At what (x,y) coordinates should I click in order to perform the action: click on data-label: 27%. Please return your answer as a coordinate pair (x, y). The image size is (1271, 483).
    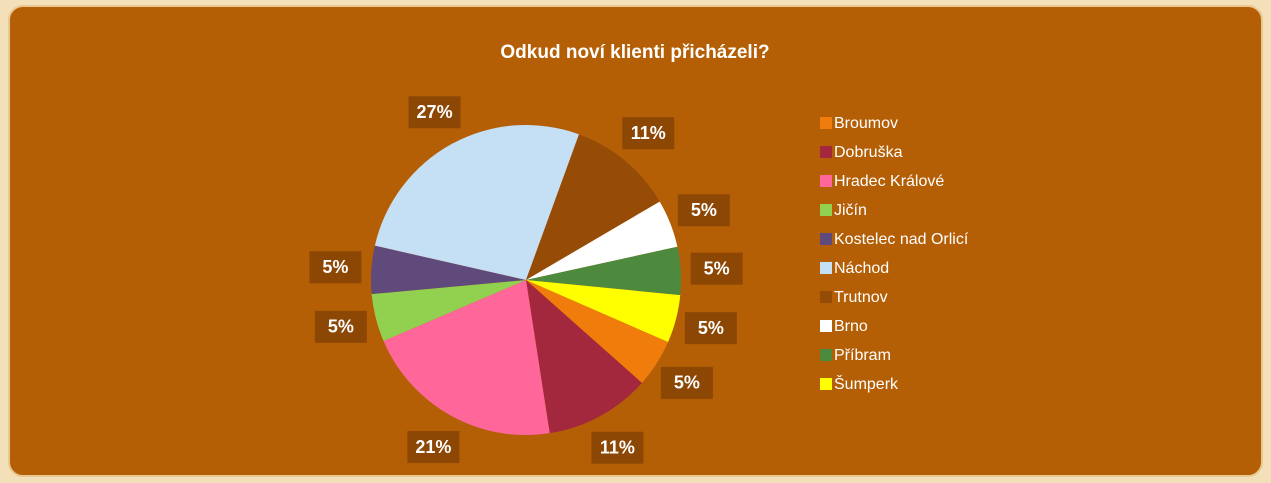
    Looking at the image, I should click on (435, 112).